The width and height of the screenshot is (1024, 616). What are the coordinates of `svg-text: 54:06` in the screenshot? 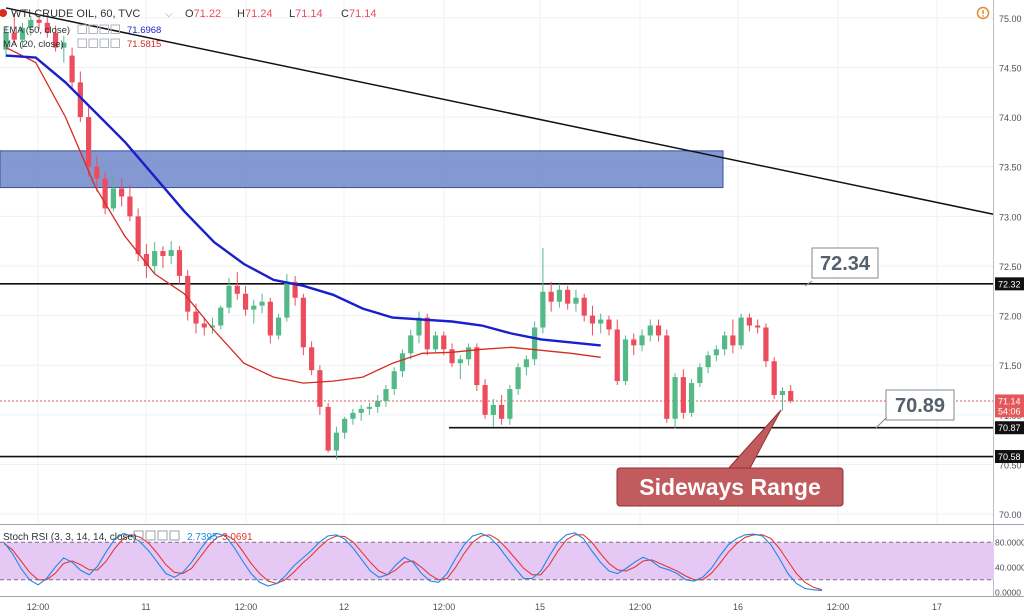 It's located at (1009, 411).